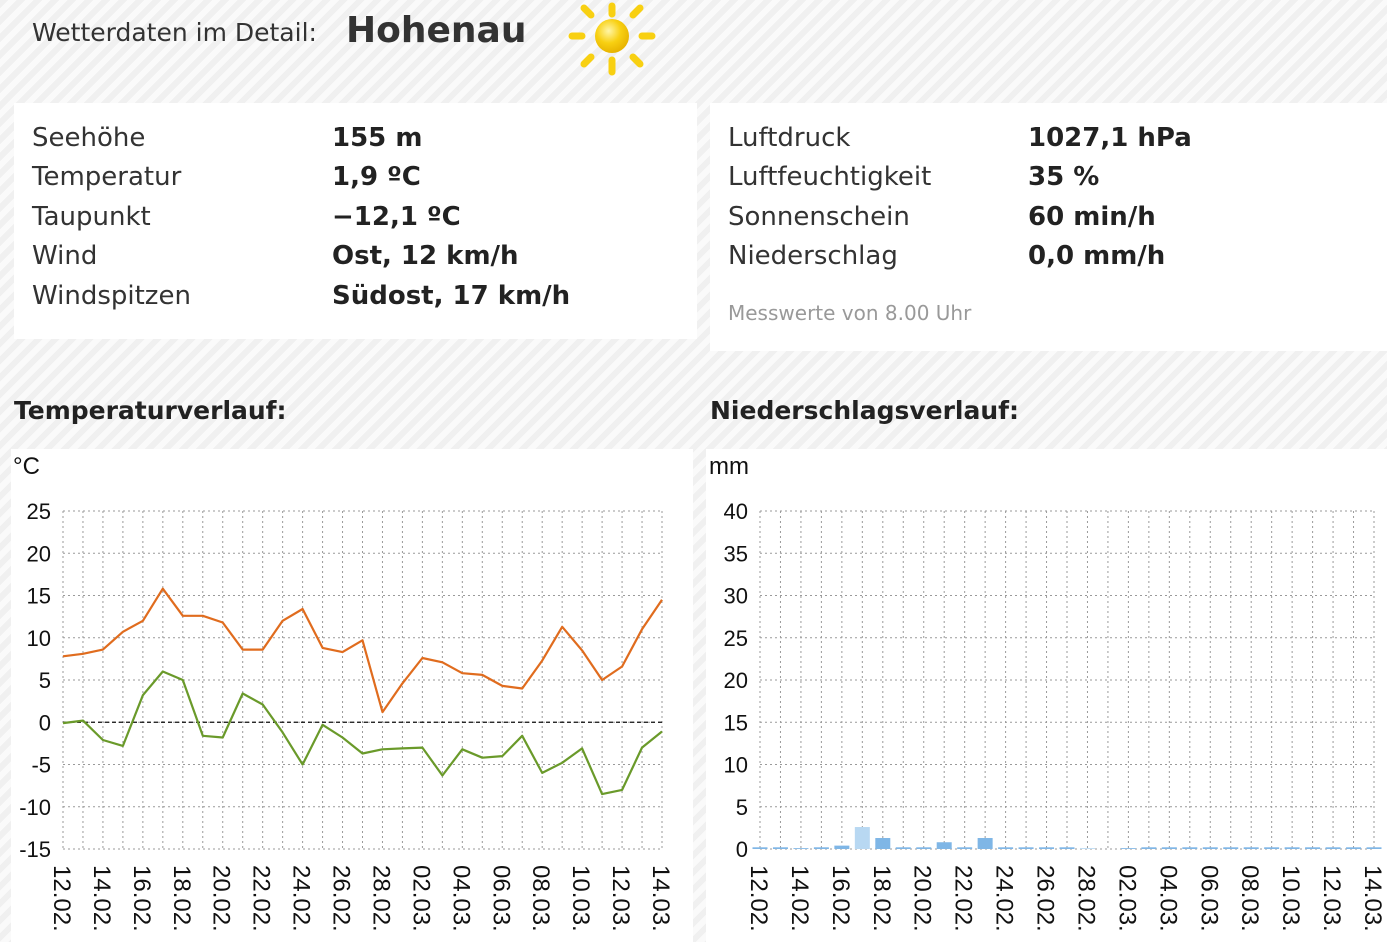 This screenshot has height=942, width=1387. I want to click on info-label: Windspitzen, so click(111, 296).